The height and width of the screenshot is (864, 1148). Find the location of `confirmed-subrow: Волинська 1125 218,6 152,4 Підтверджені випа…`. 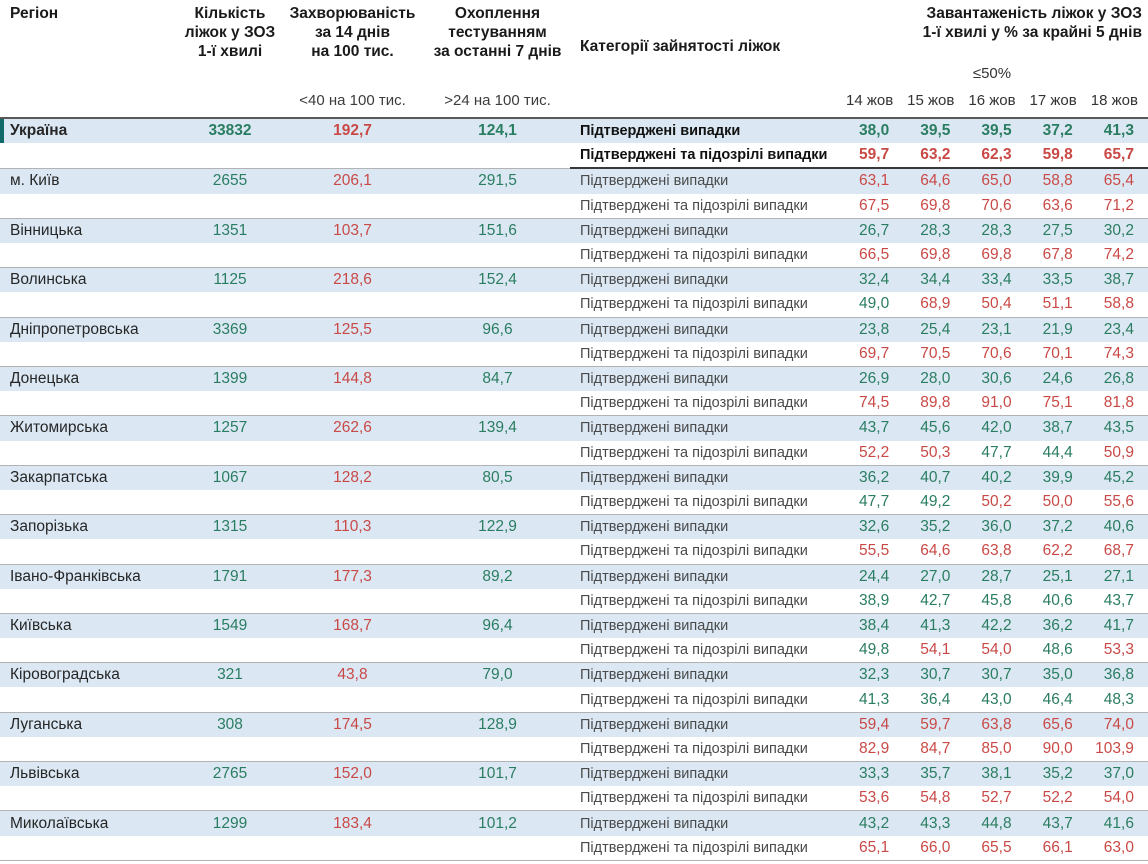

confirmed-subrow: Волинська 1125 218,6 152,4 Підтверджені випа… is located at coordinates (574, 280).